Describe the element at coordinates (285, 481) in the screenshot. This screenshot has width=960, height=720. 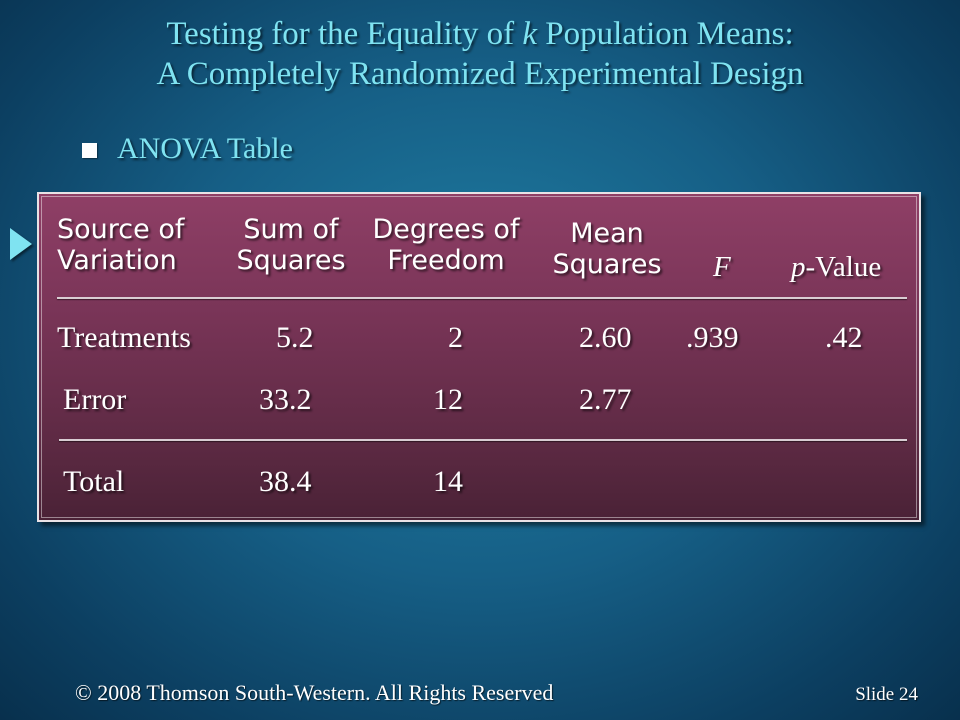
I see `row-total-ss: 38.4` at that location.